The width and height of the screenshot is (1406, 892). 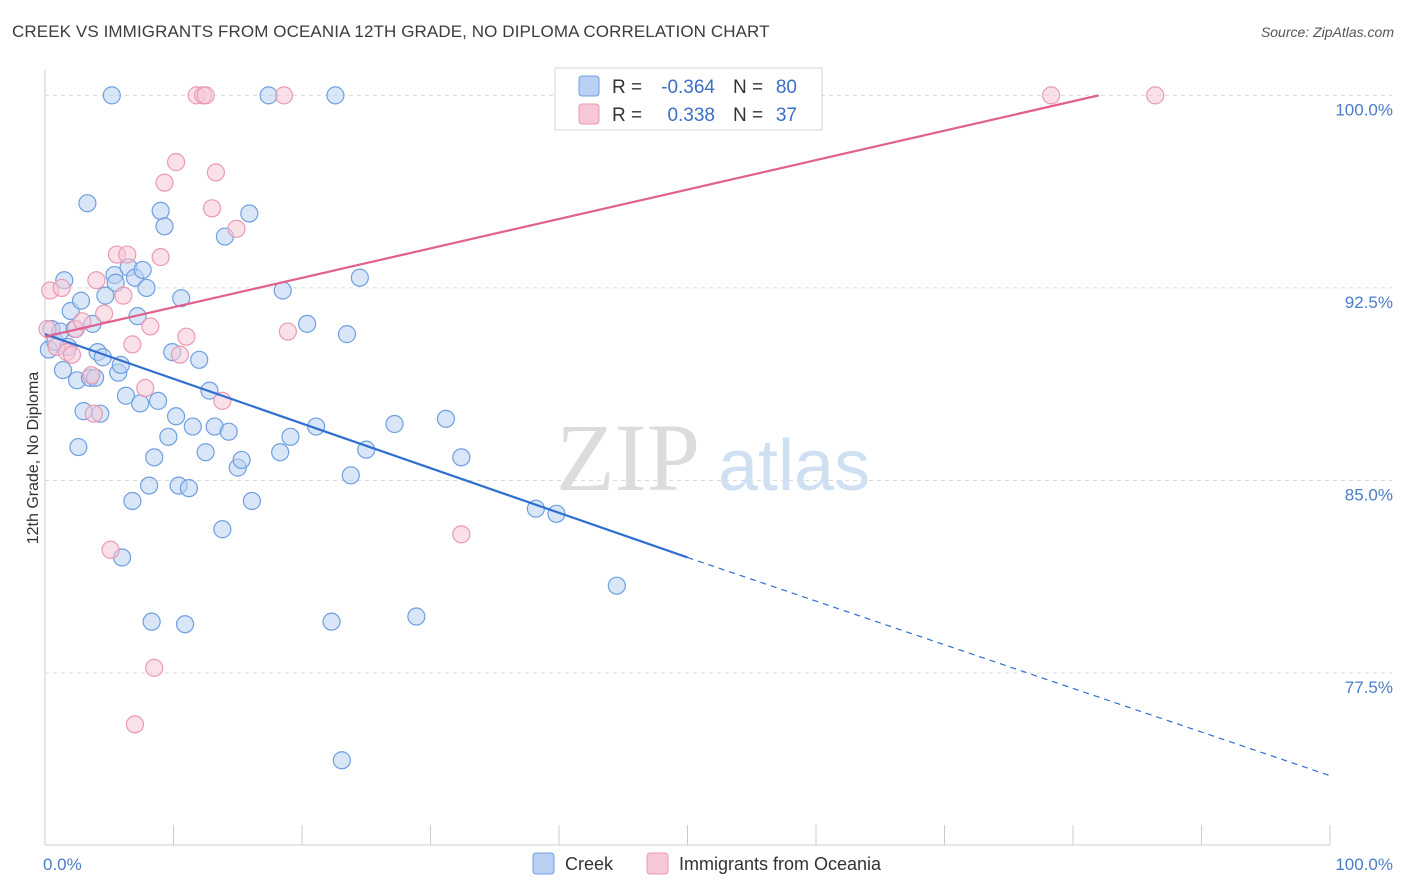 What do you see at coordinates (366, 446) in the screenshot?
I see `creek-trend-line` at bounding box center [366, 446].